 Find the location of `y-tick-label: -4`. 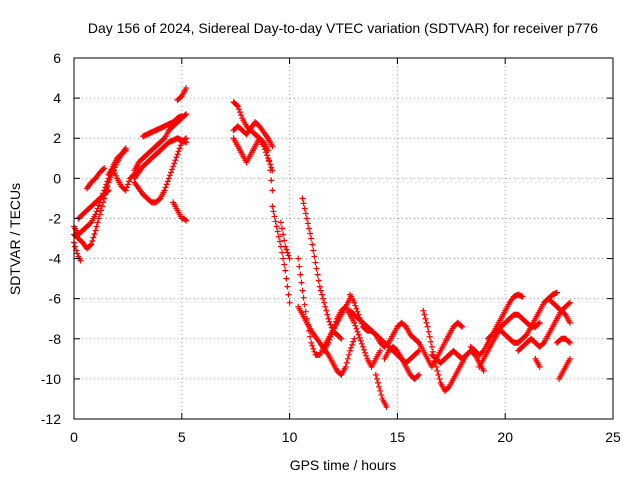

y-tick-label: -4 is located at coordinates (55, 259).